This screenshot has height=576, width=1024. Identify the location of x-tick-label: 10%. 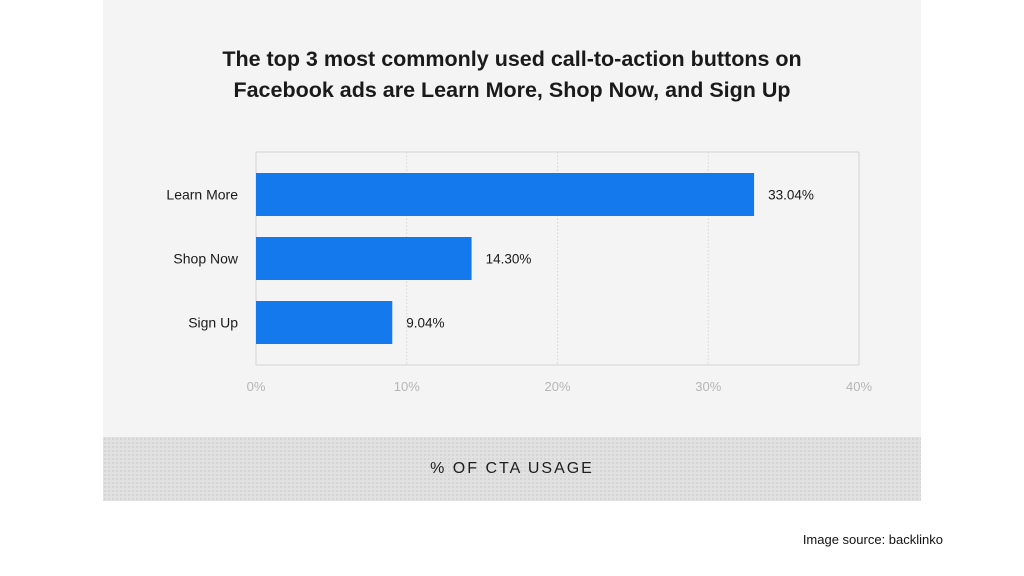
(407, 386).